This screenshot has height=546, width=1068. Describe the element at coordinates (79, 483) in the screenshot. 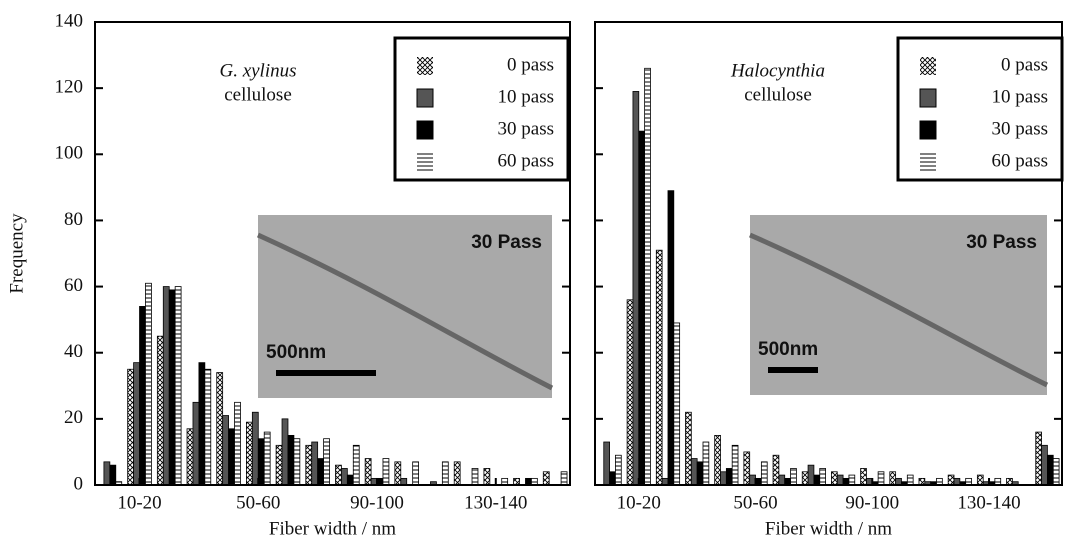

I see `y-tick-label: 0` at that location.